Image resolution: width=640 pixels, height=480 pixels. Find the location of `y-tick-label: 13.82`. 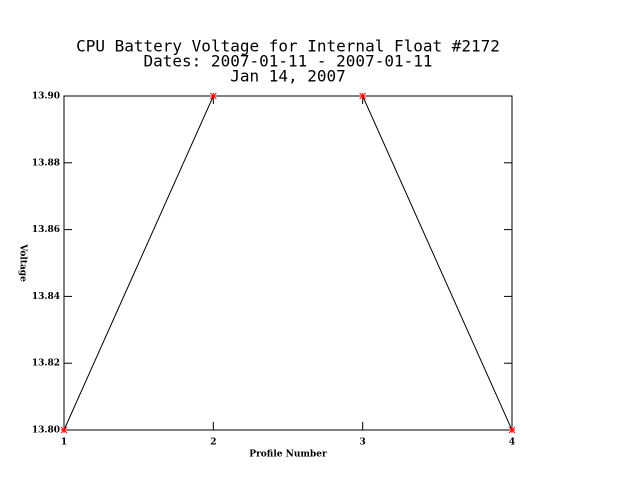

y-tick-label: 13.82 is located at coordinates (46, 364).